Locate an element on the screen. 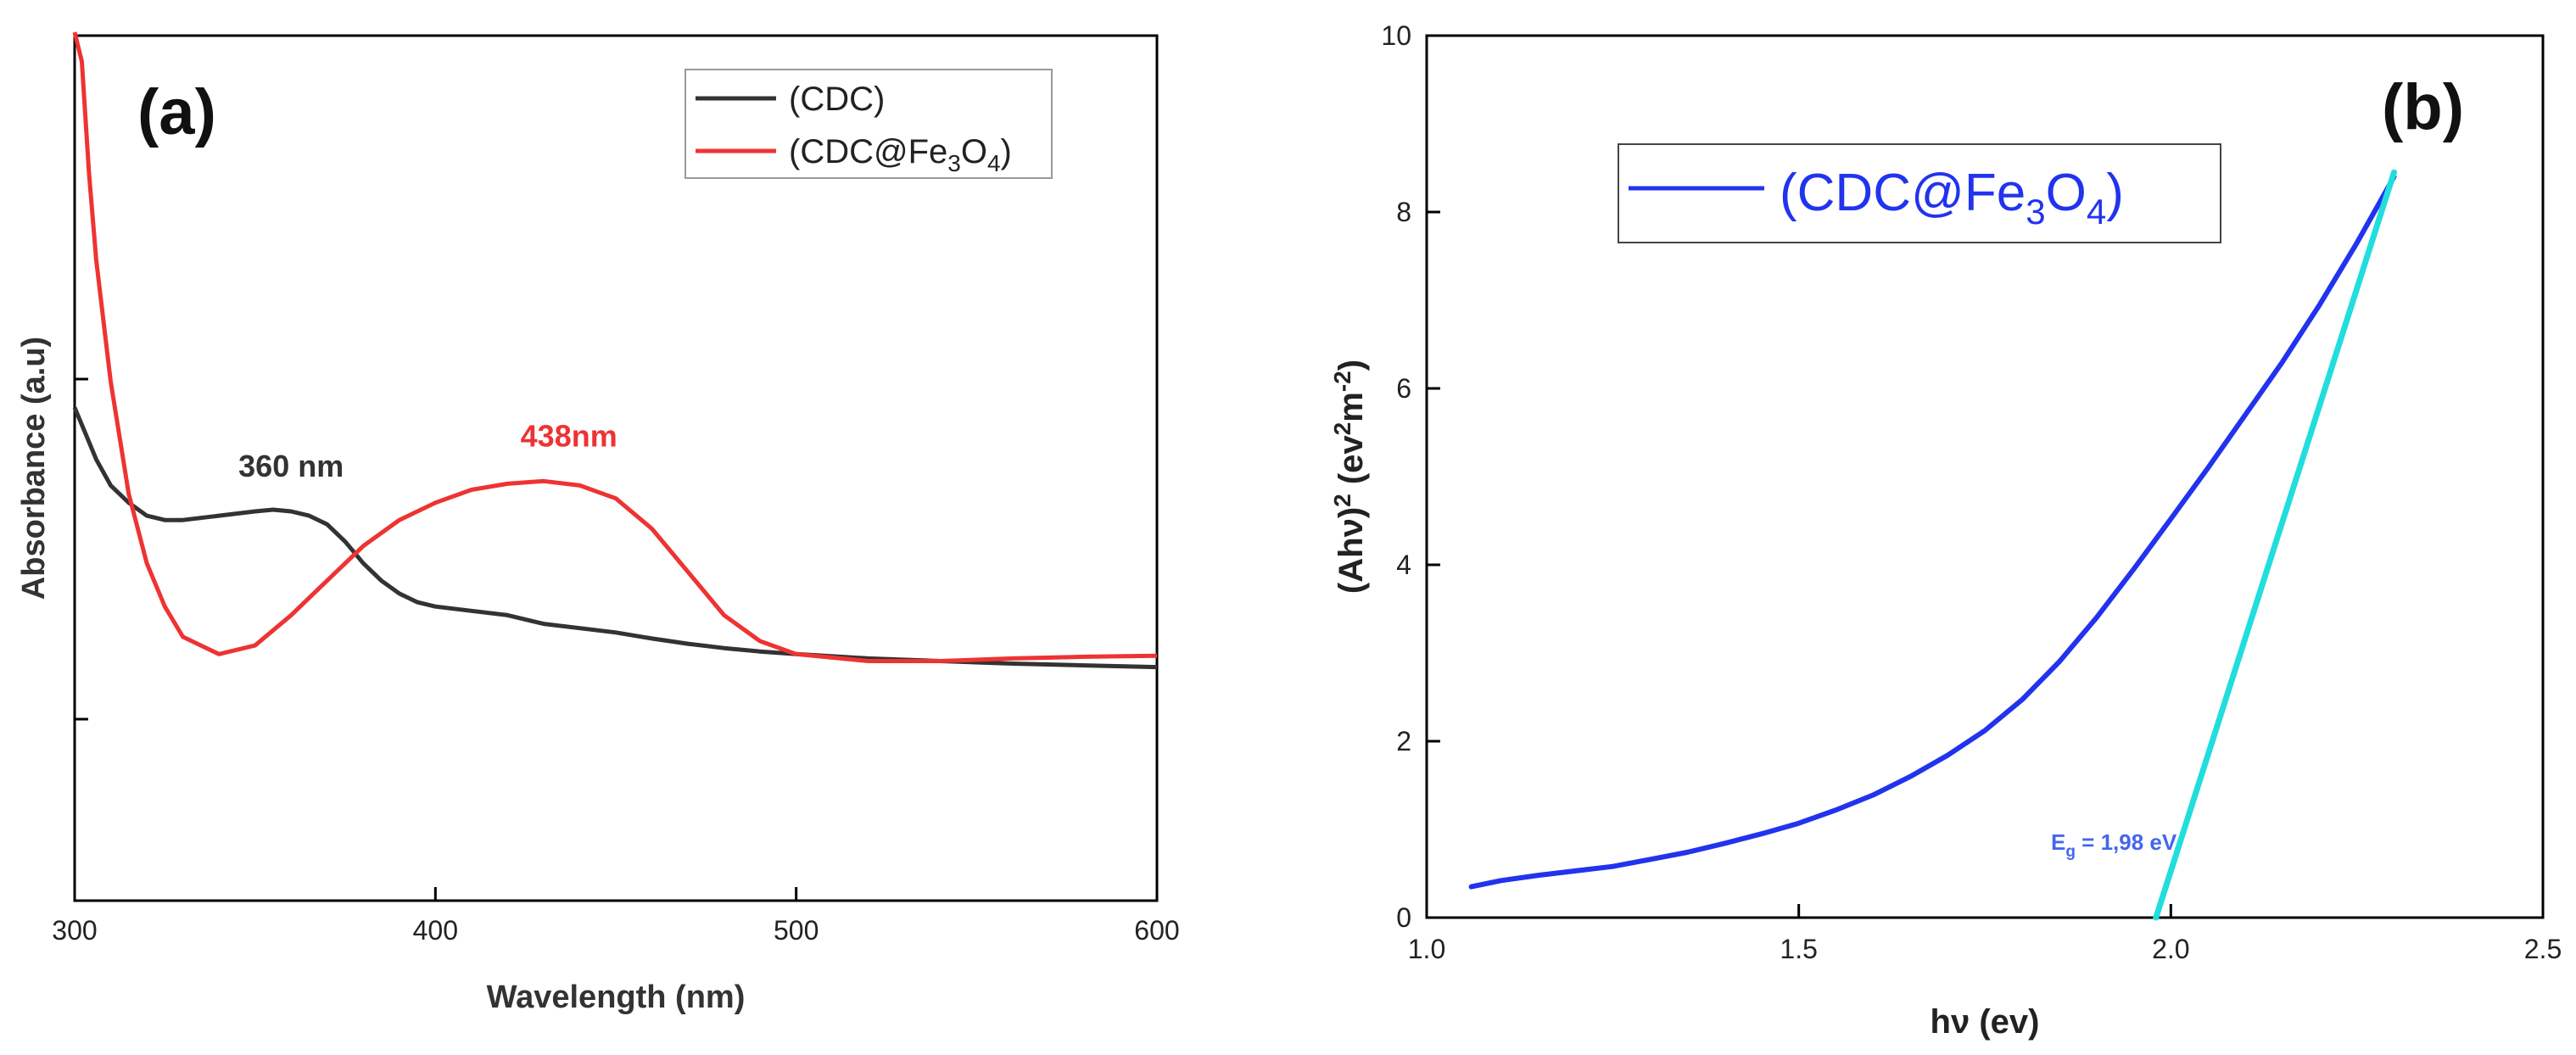 The width and height of the screenshot is (2576, 1055). y-tick-label: 2 is located at coordinates (1403, 741).